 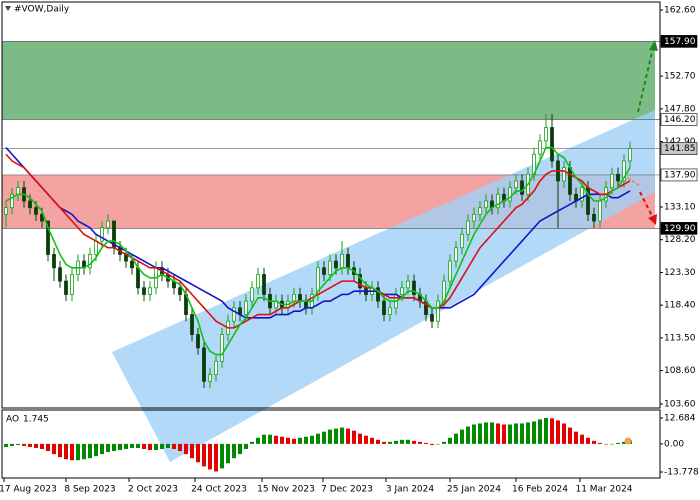 What do you see at coordinates (680, 208) in the screenshot?
I see `y-tick-label: 133.10` at bounding box center [680, 208].